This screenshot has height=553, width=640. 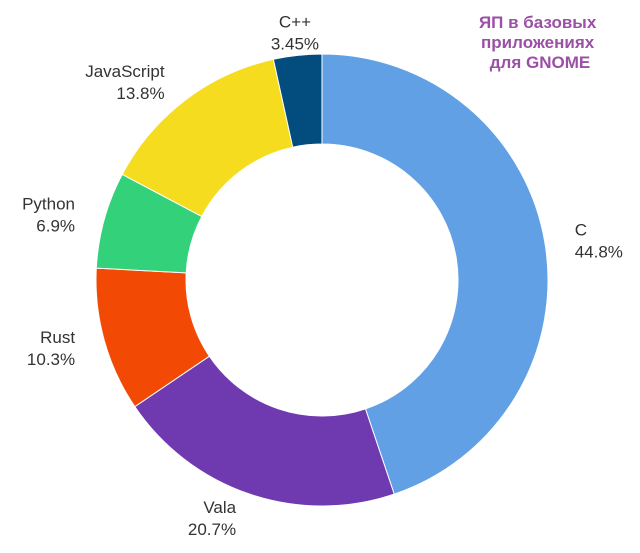 I want to click on slice-name-javascript: JavaScript, so click(x=125, y=71).